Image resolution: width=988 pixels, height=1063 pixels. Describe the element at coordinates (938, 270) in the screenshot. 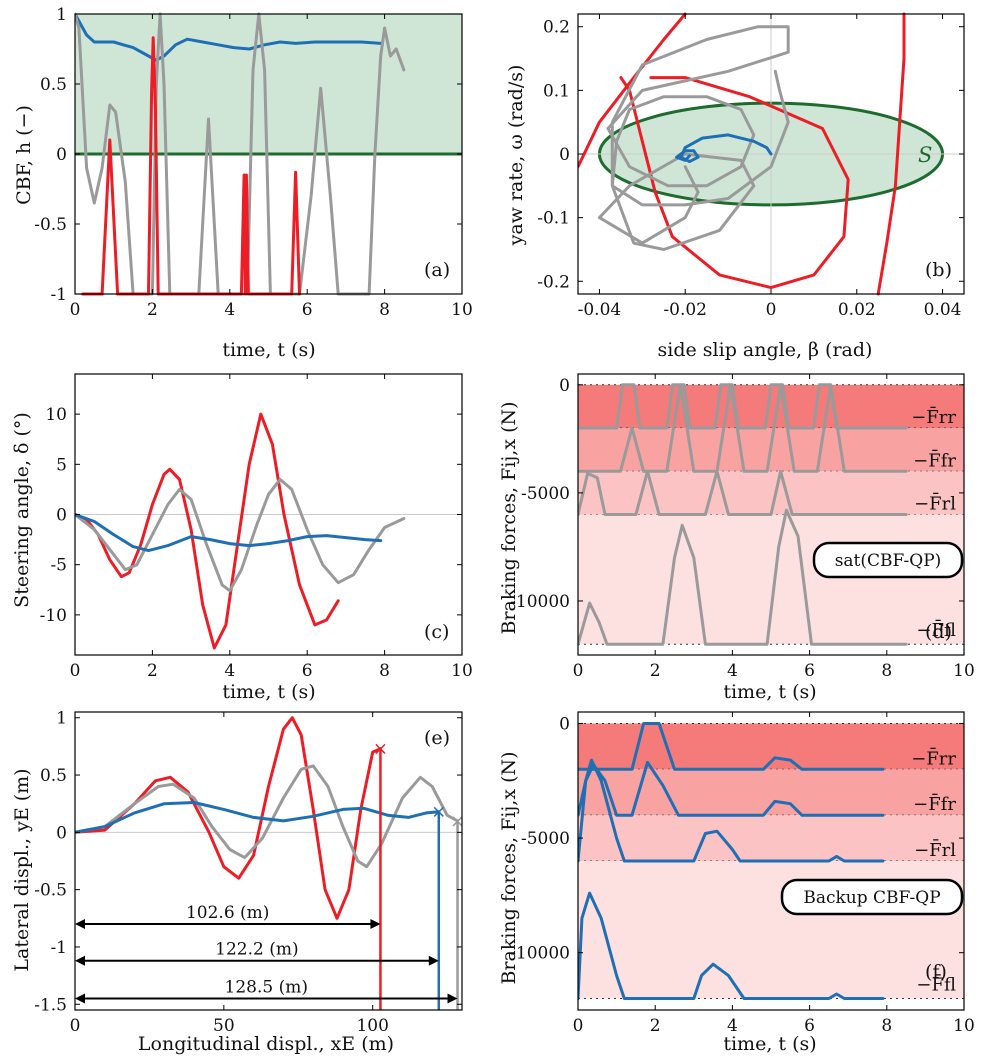

I see `panel-b-label: (b)` at that location.